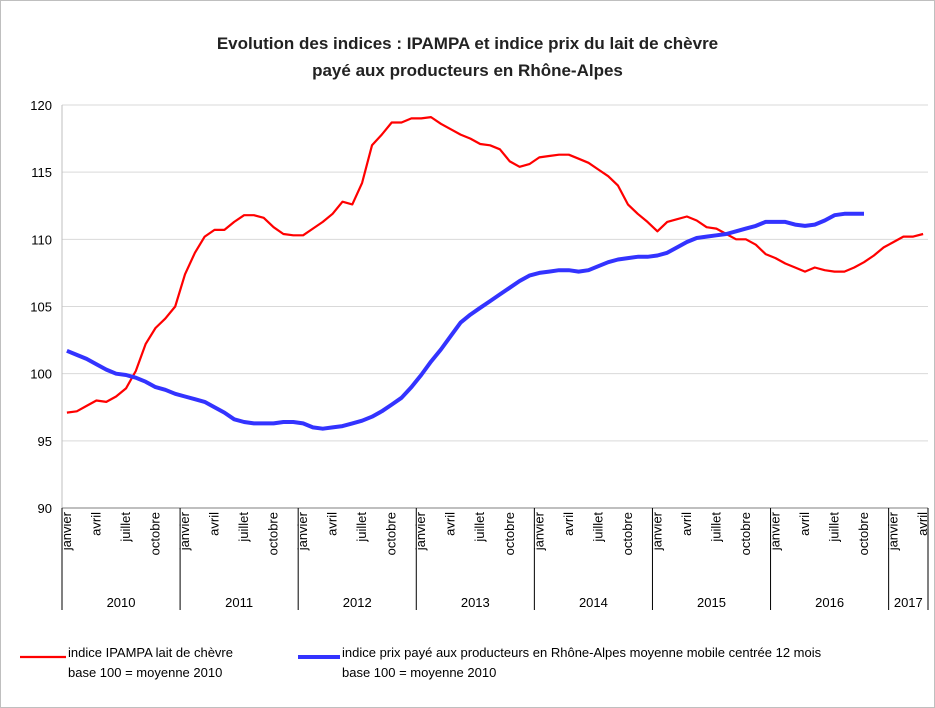  What do you see at coordinates (593, 602) in the screenshot?
I see `year-label: 2014` at bounding box center [593, 602].